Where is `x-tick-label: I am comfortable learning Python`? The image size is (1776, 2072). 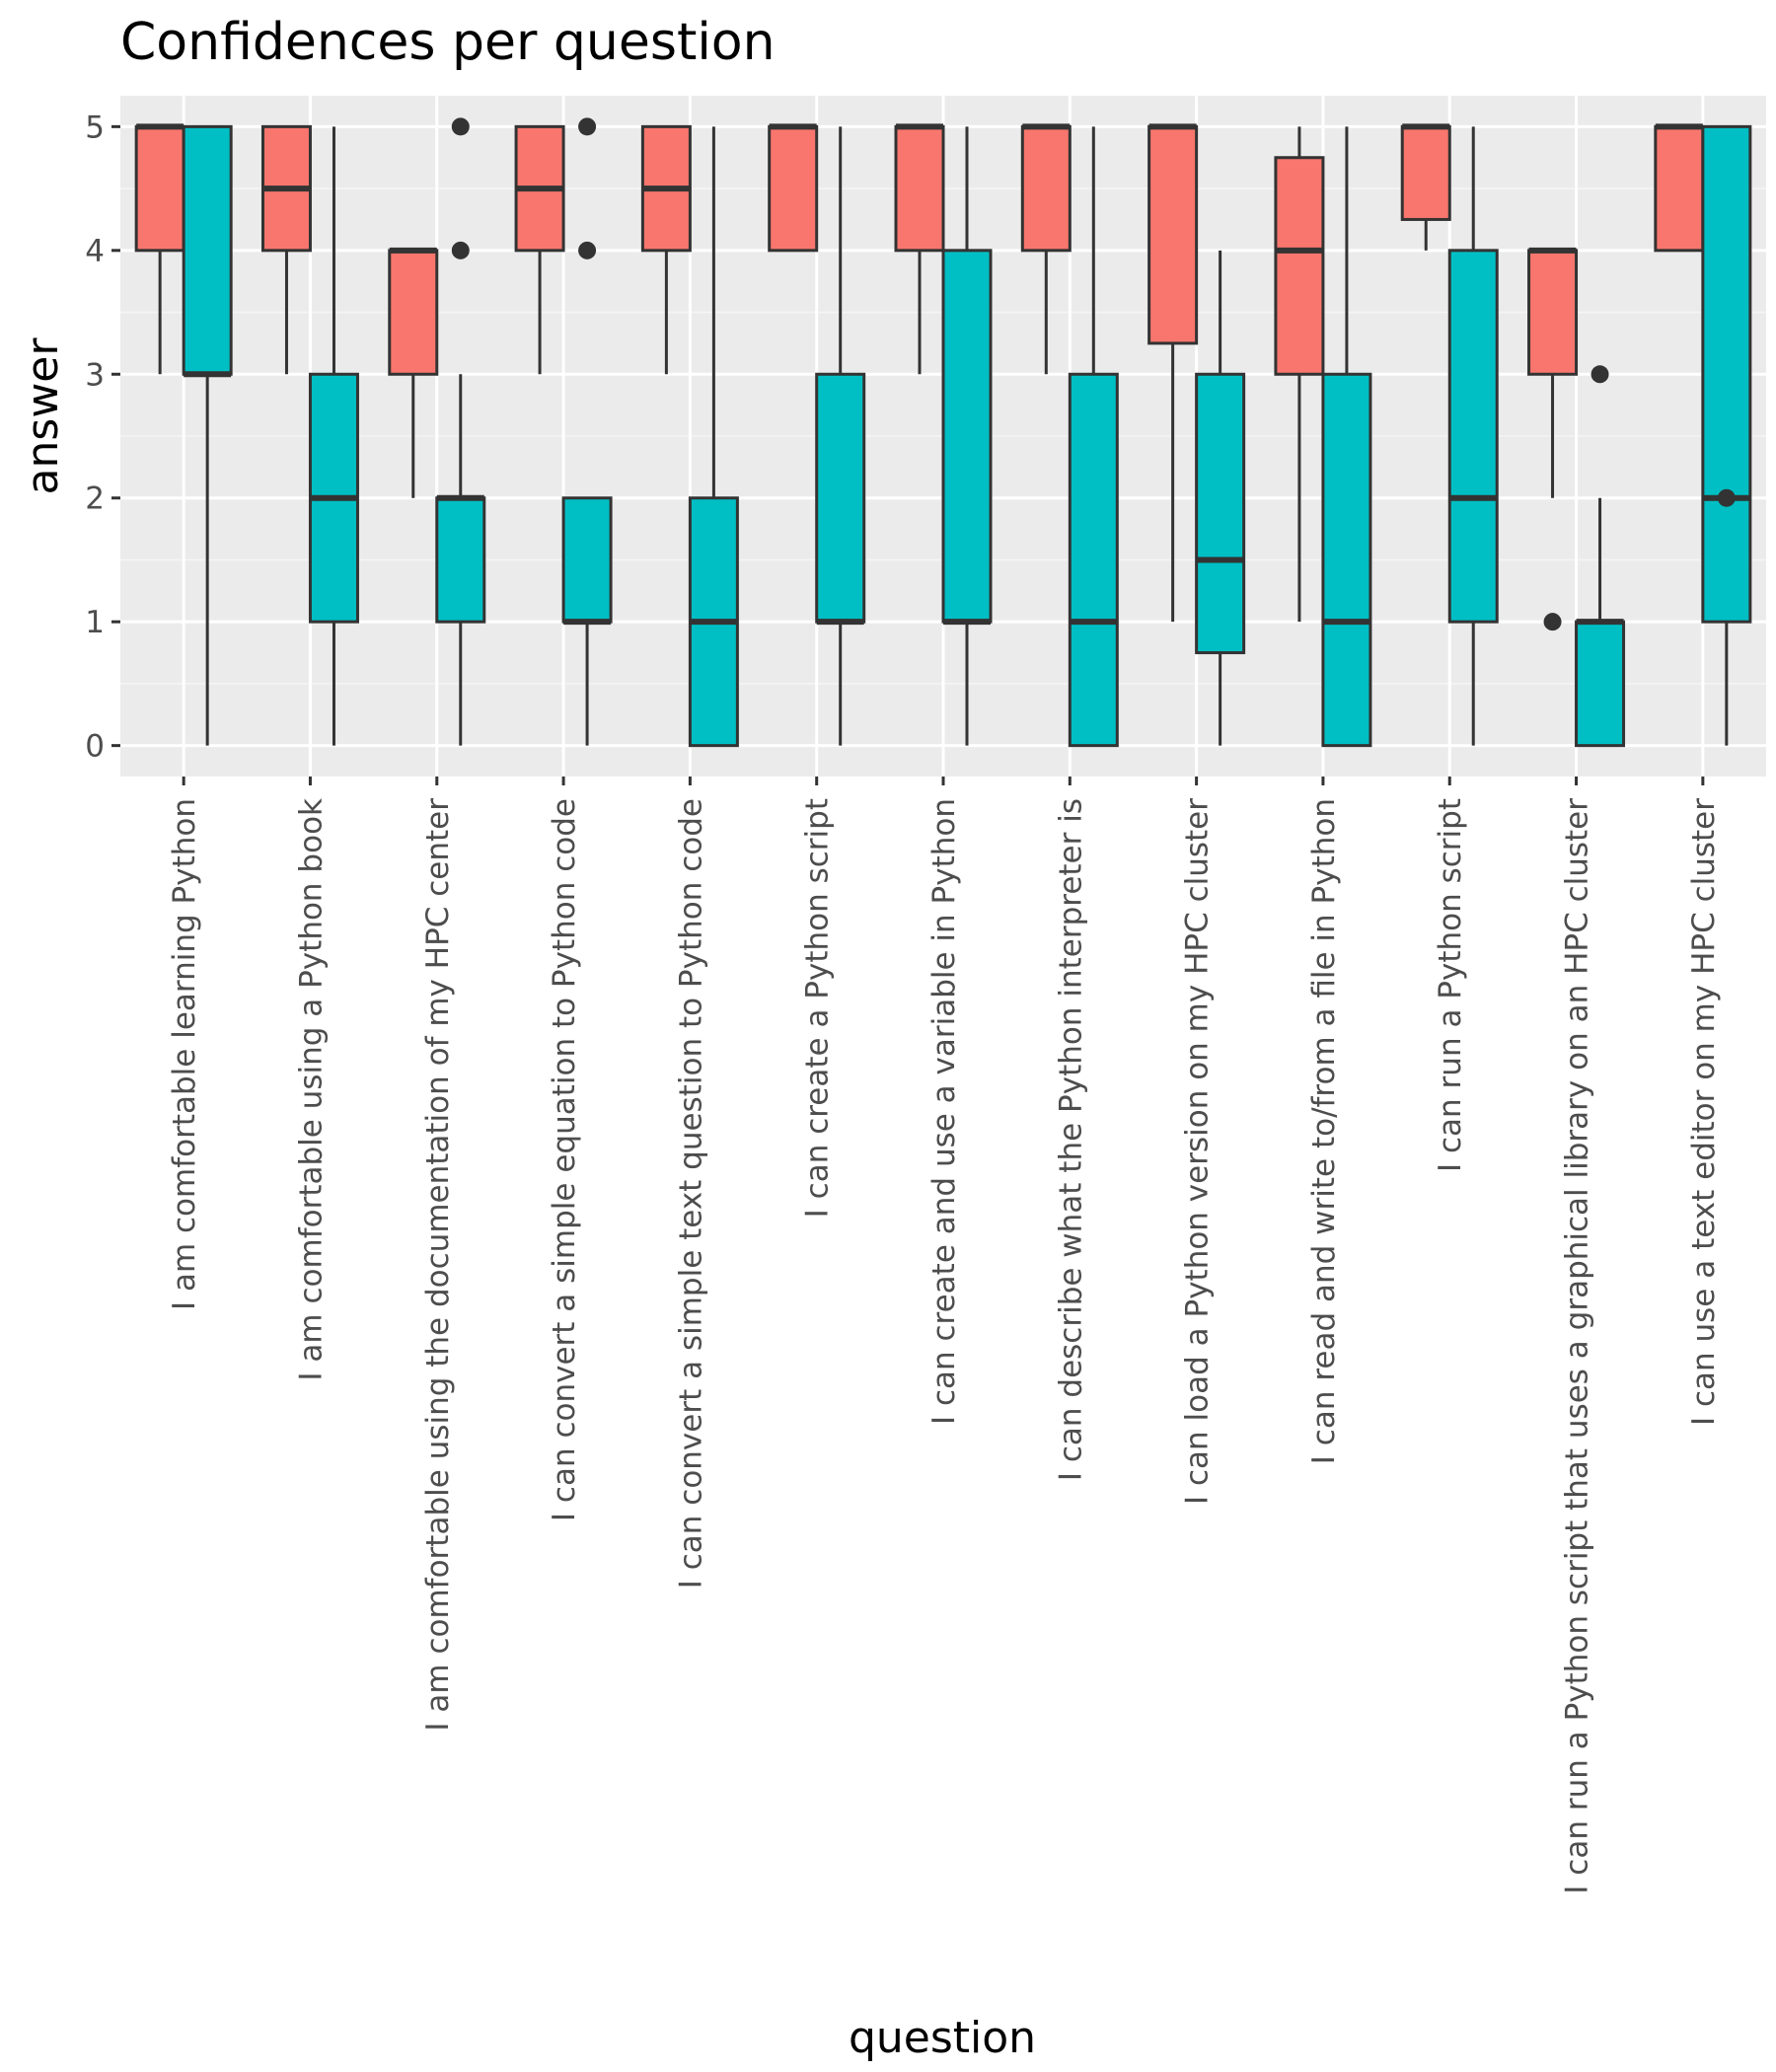 x-tick-label: I am comfortable learning Python is located at coordinates (185, 1054).